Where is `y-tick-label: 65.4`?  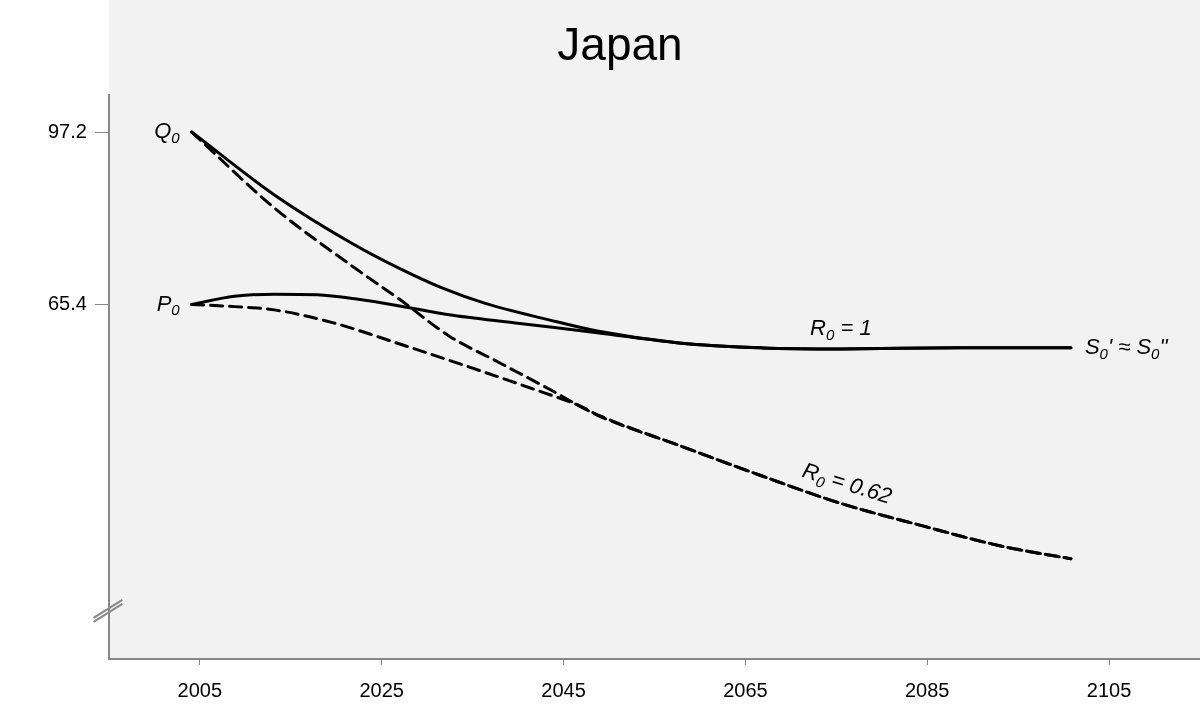 y-tick-label: 65.4 is located at coordinates (67, 302).